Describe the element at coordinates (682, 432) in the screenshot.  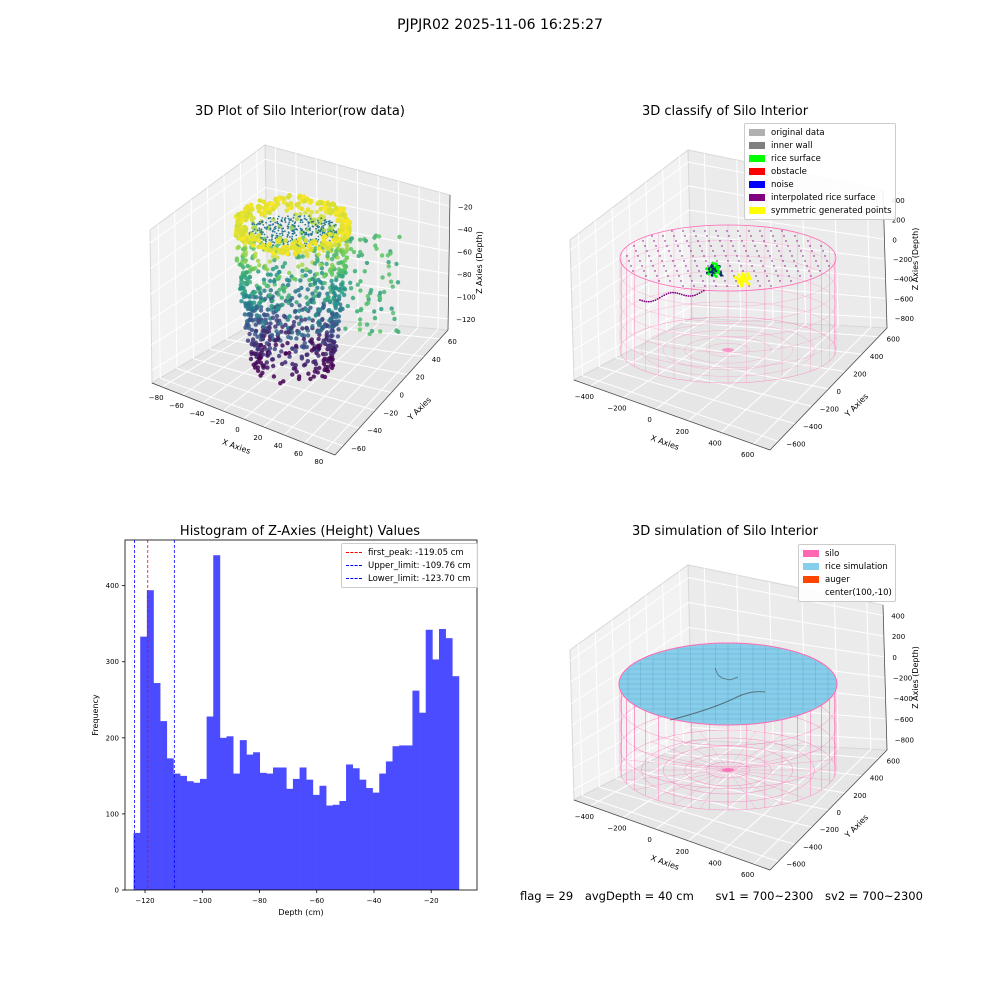
I see `p2-x-tick: 200` at that location.